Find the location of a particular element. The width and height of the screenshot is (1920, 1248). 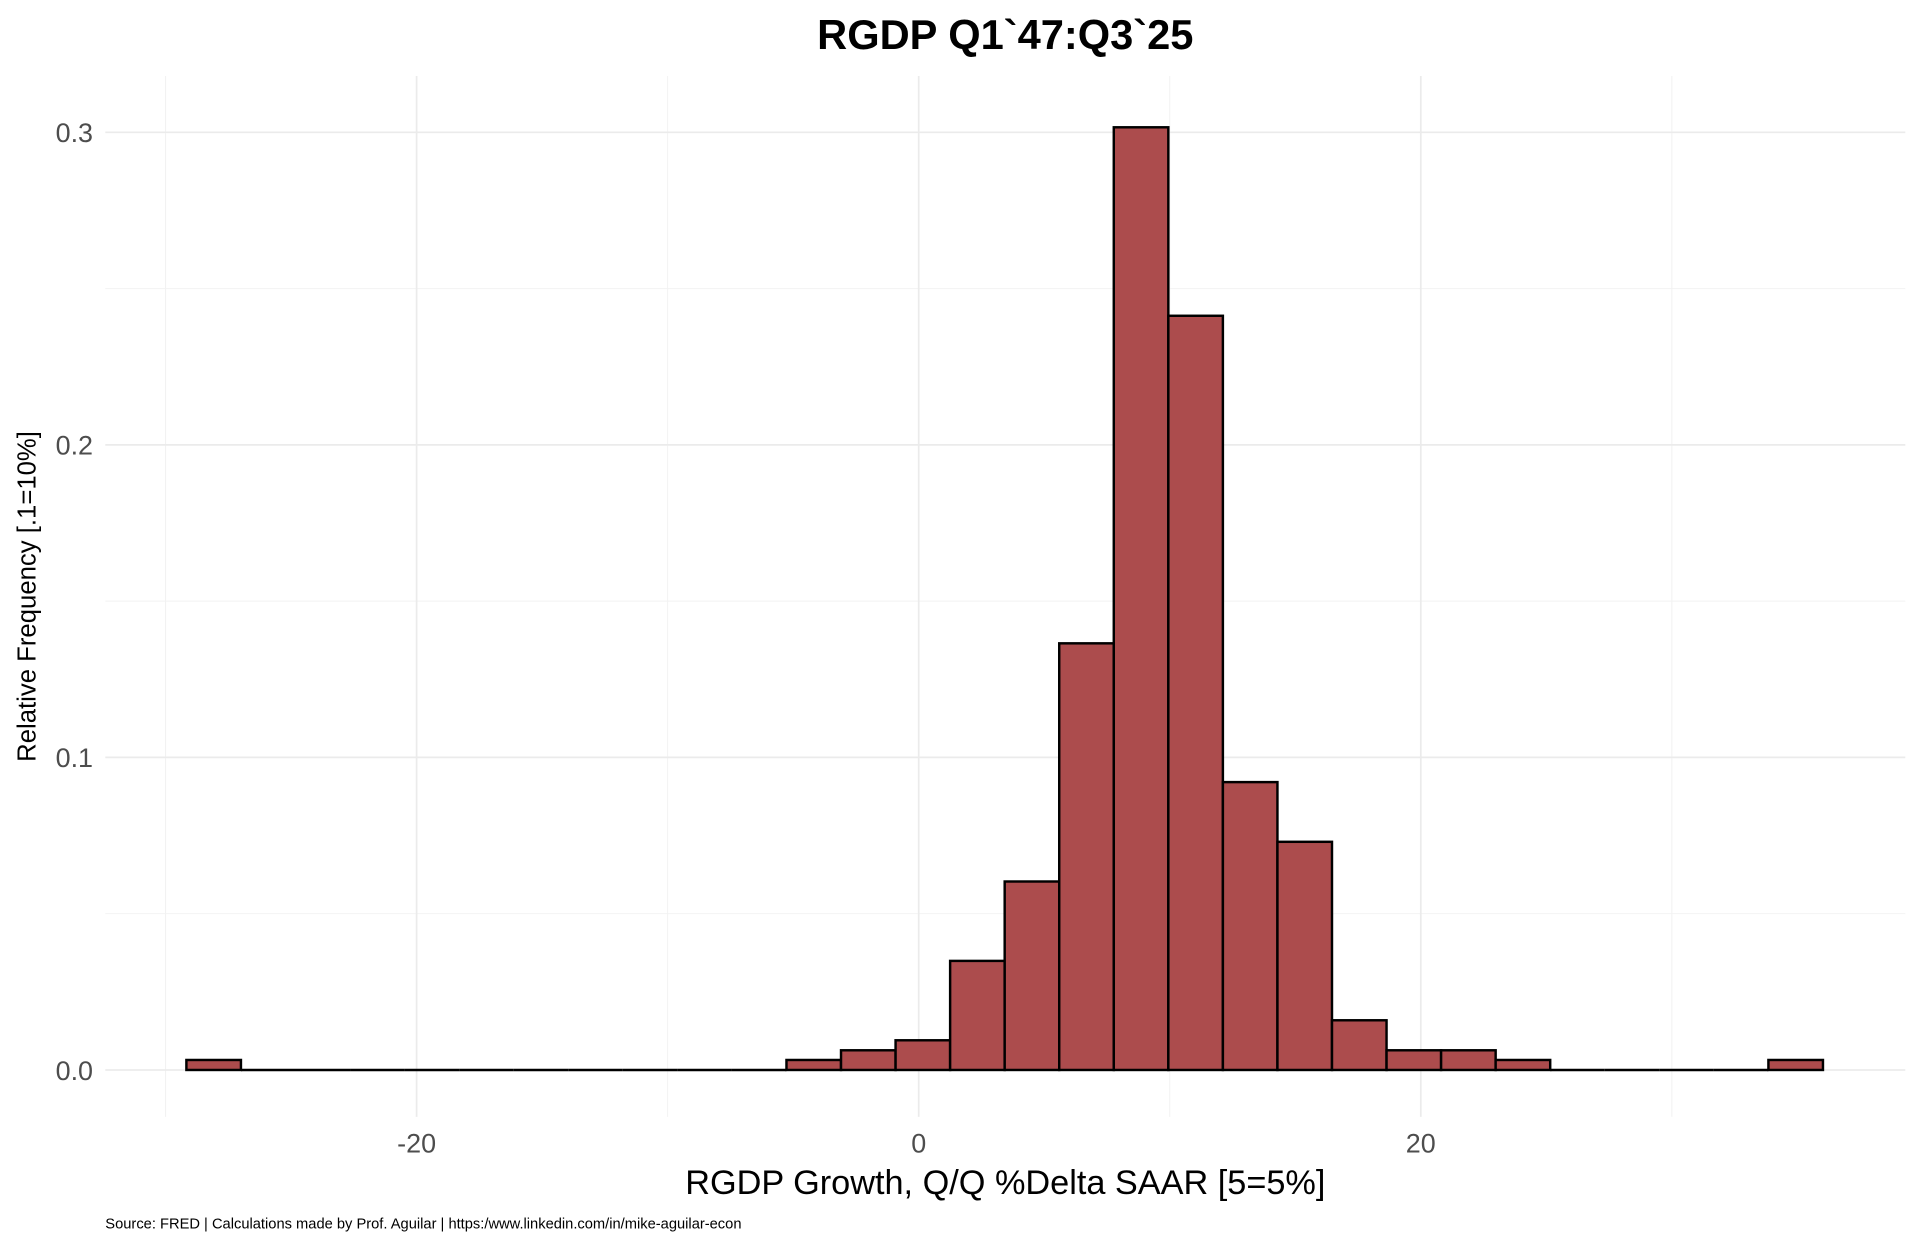

y-tick-label: 0.0 is located at coordinates (74, 1071).